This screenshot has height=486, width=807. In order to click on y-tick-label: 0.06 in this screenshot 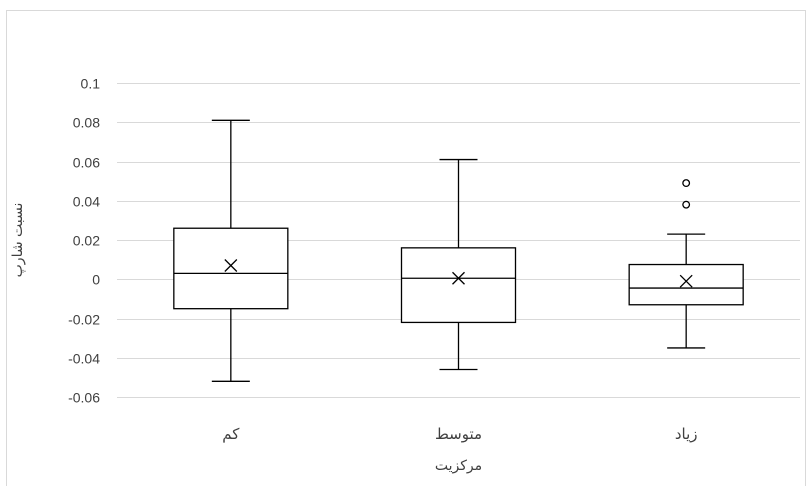, I will do `click(86, 163)`.